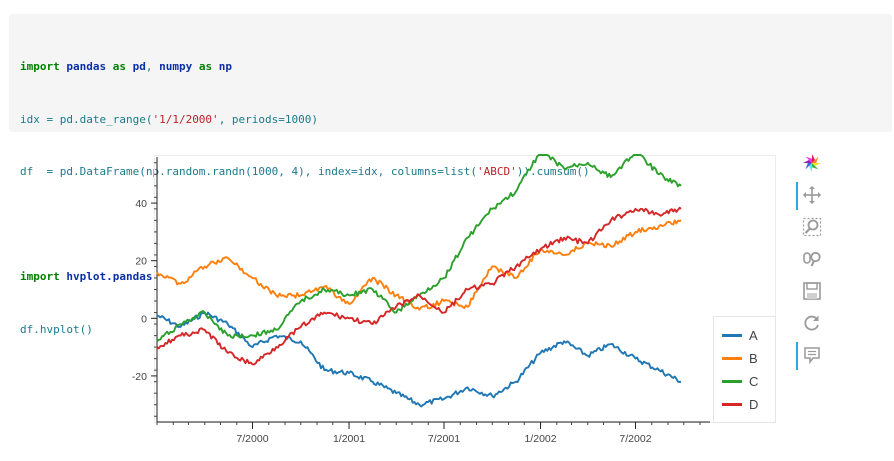 This screenshot has width=894, height=461. I want to click on wheel-zoom-icon, so click(812, 259).